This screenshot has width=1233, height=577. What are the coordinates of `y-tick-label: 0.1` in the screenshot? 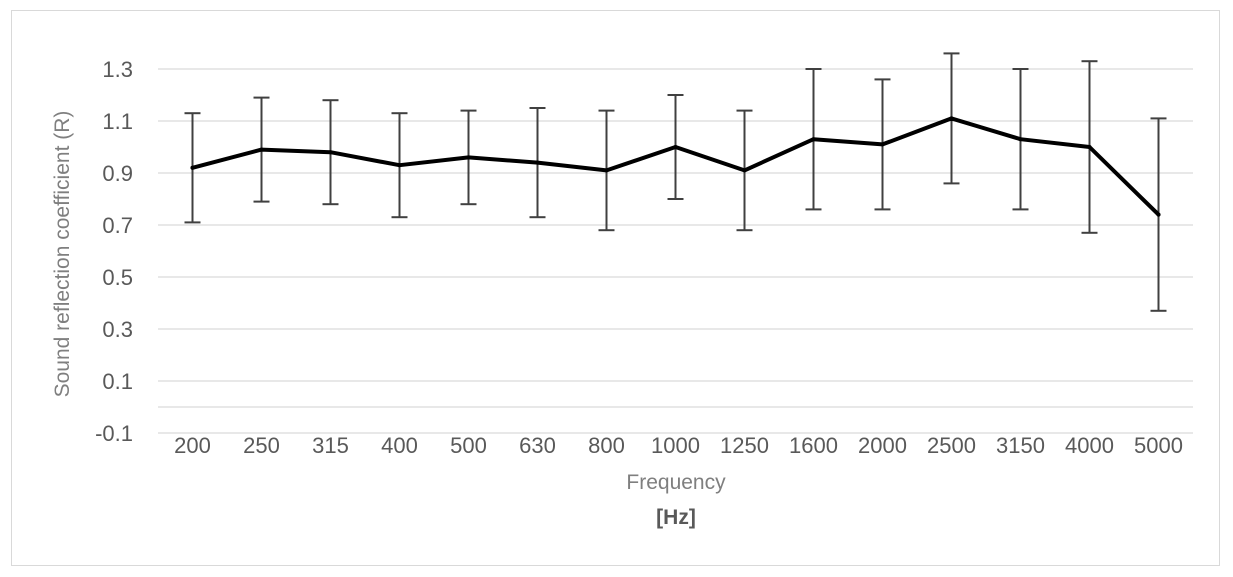 It's located at (117, 381).